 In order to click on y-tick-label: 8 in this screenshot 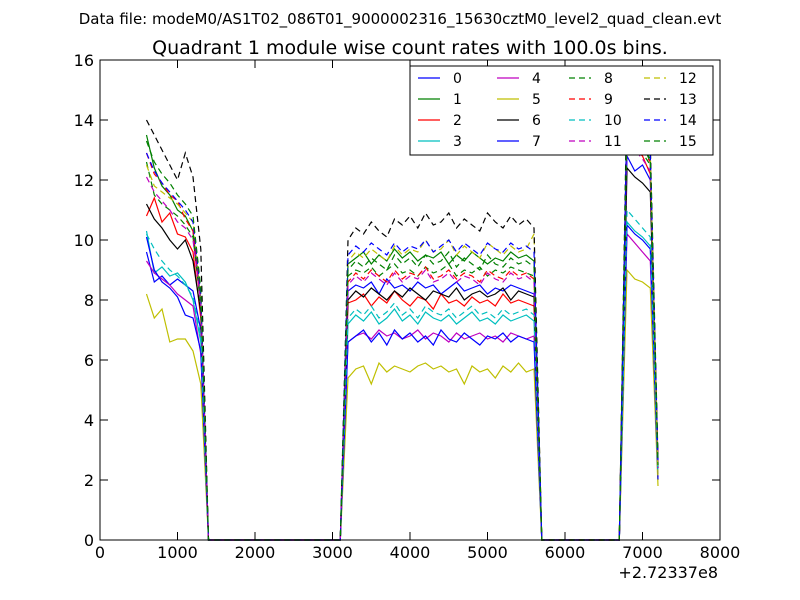, I will do `click(89, 300)`.